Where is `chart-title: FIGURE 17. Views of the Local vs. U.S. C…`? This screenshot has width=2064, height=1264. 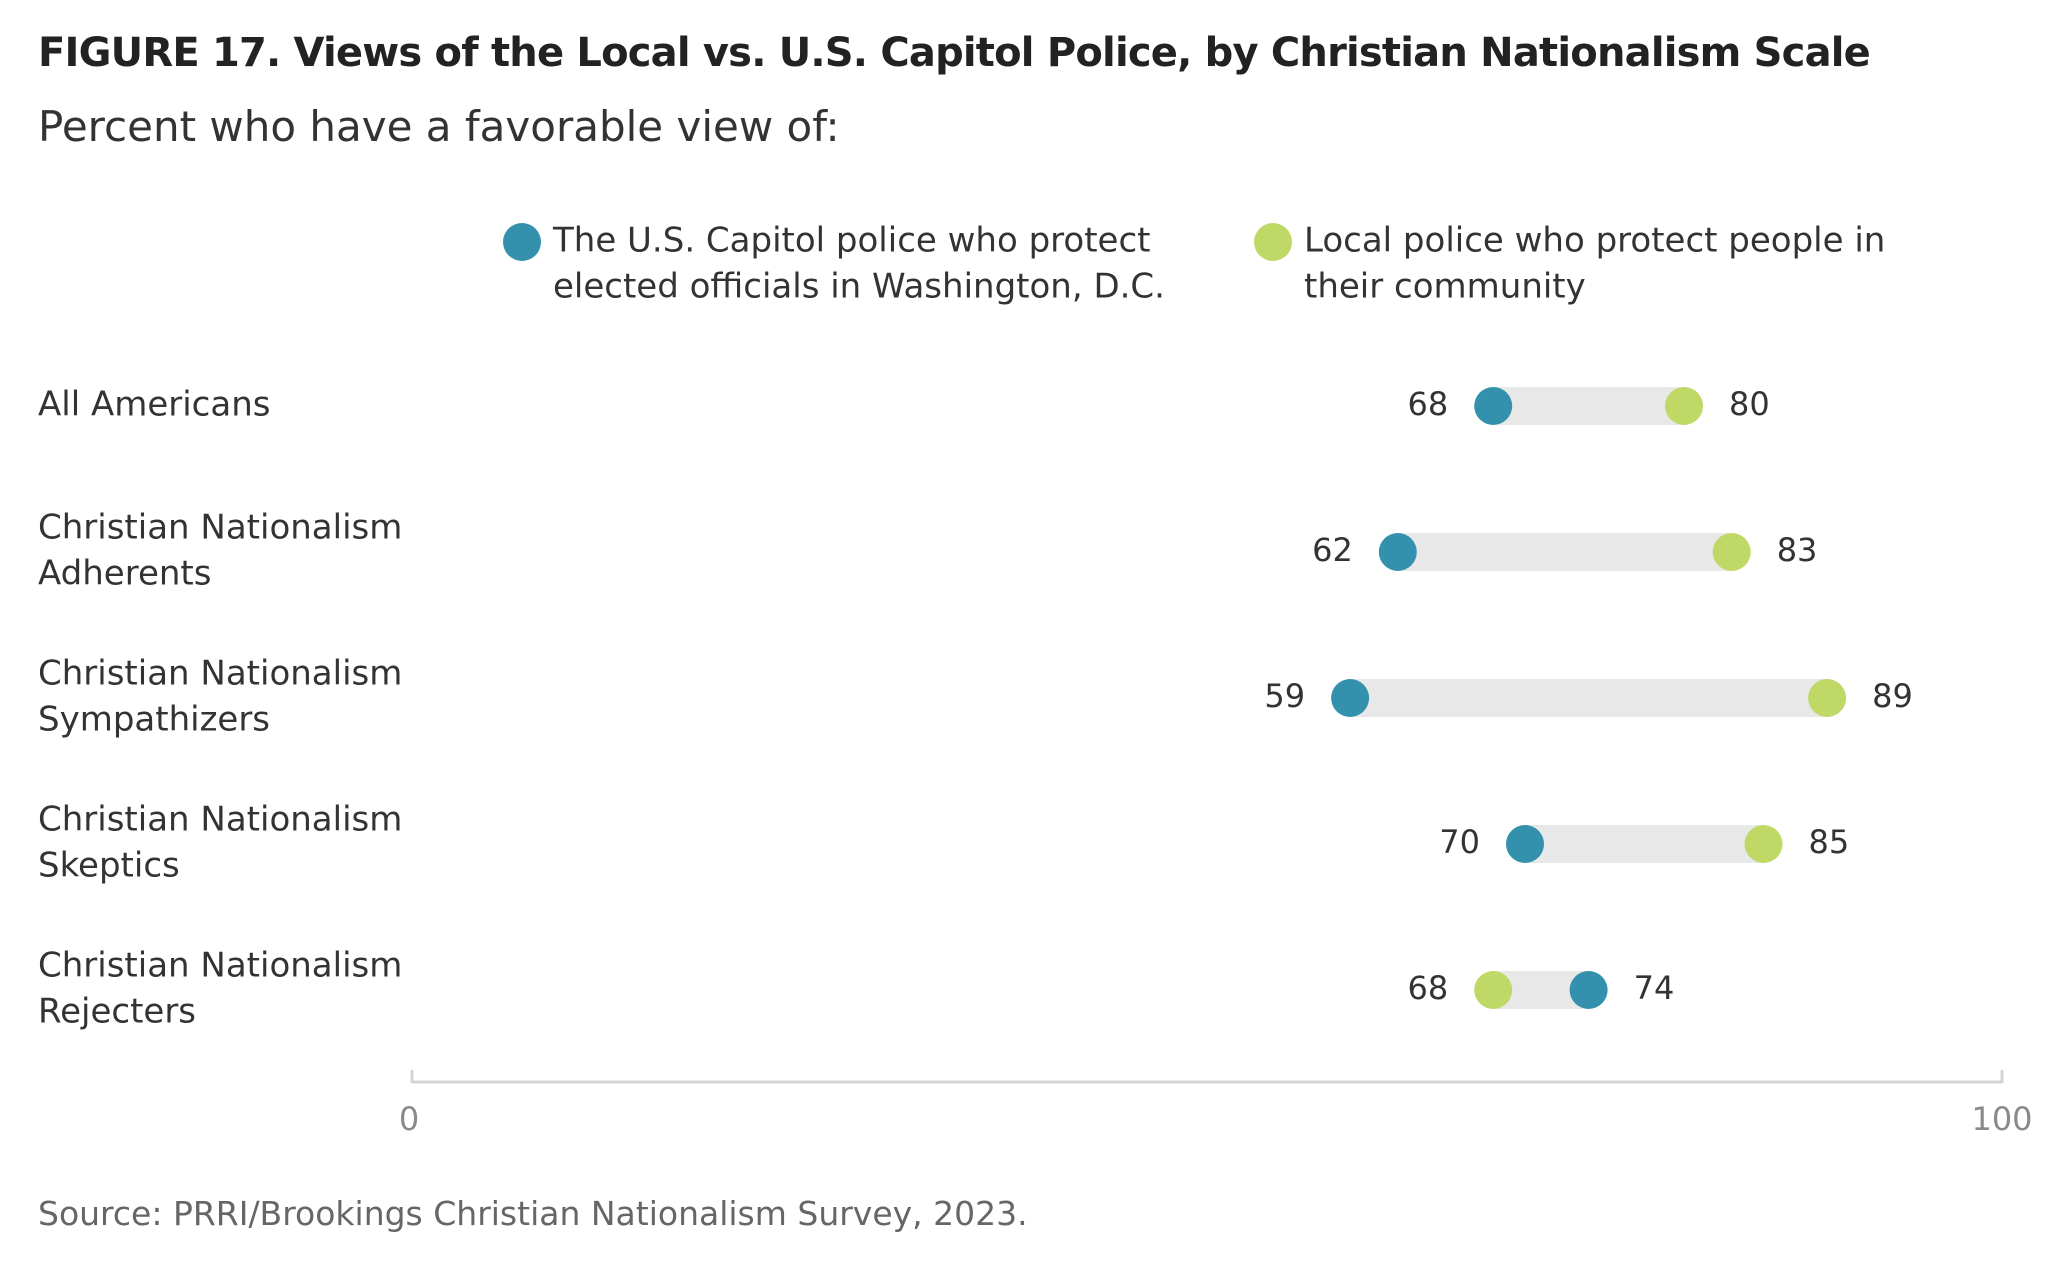
chart-title: FIGURE 17. Views of the Local vs. U.S. C… is located at coordinates (954, 53).